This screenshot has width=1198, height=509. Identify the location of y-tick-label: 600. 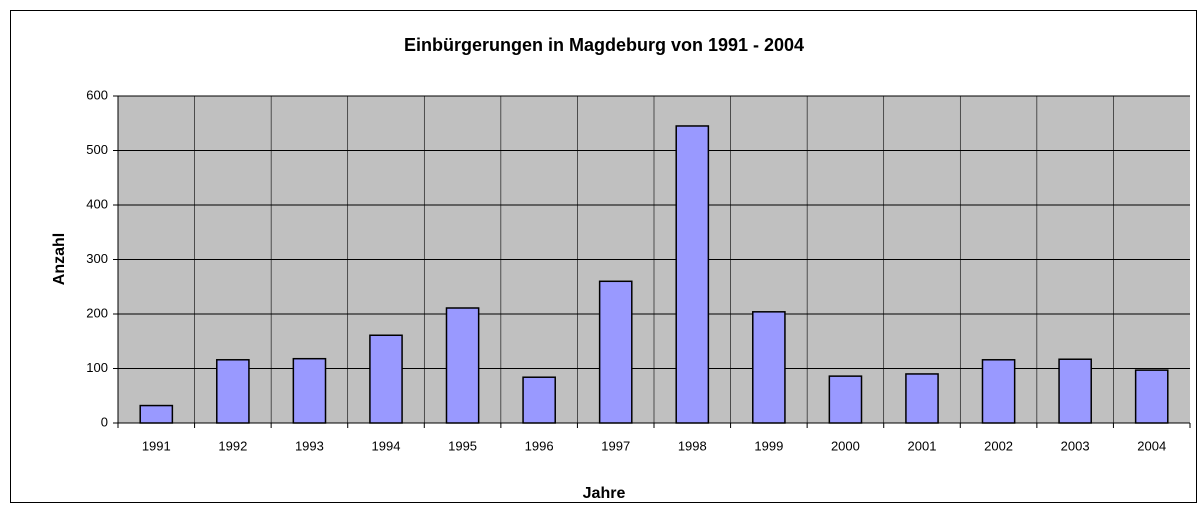
(97, 94).